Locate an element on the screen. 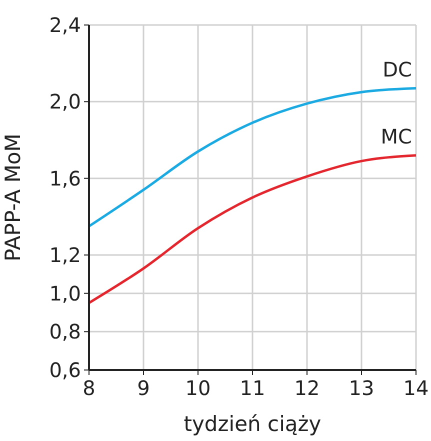  x-tick-label: 8 is located at coordinates (89, 388).